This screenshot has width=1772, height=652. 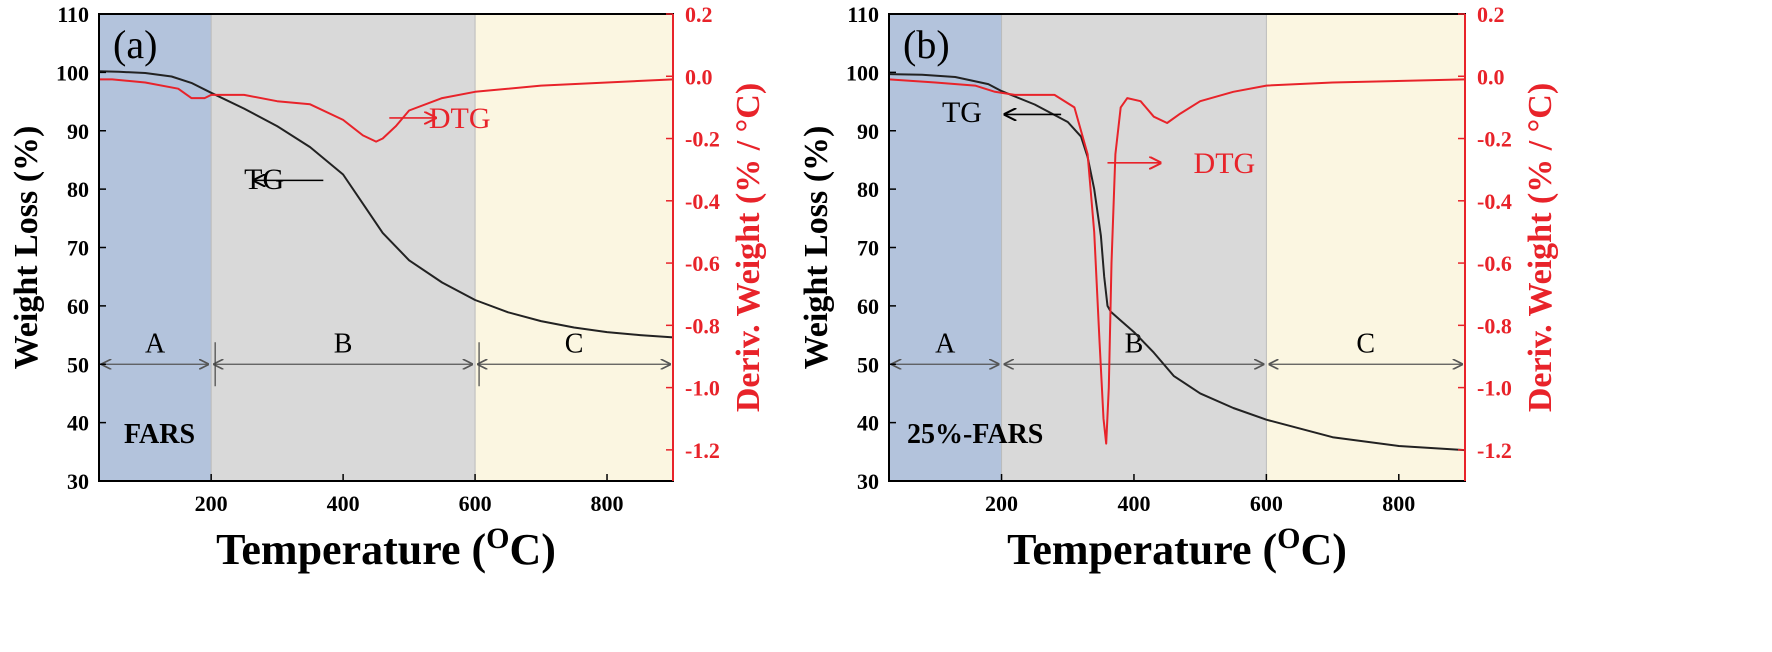 What do you see at coordinates (926, 44) in the screenshot?
I see `panel-label: (b)` at bounding box center [926, 44].